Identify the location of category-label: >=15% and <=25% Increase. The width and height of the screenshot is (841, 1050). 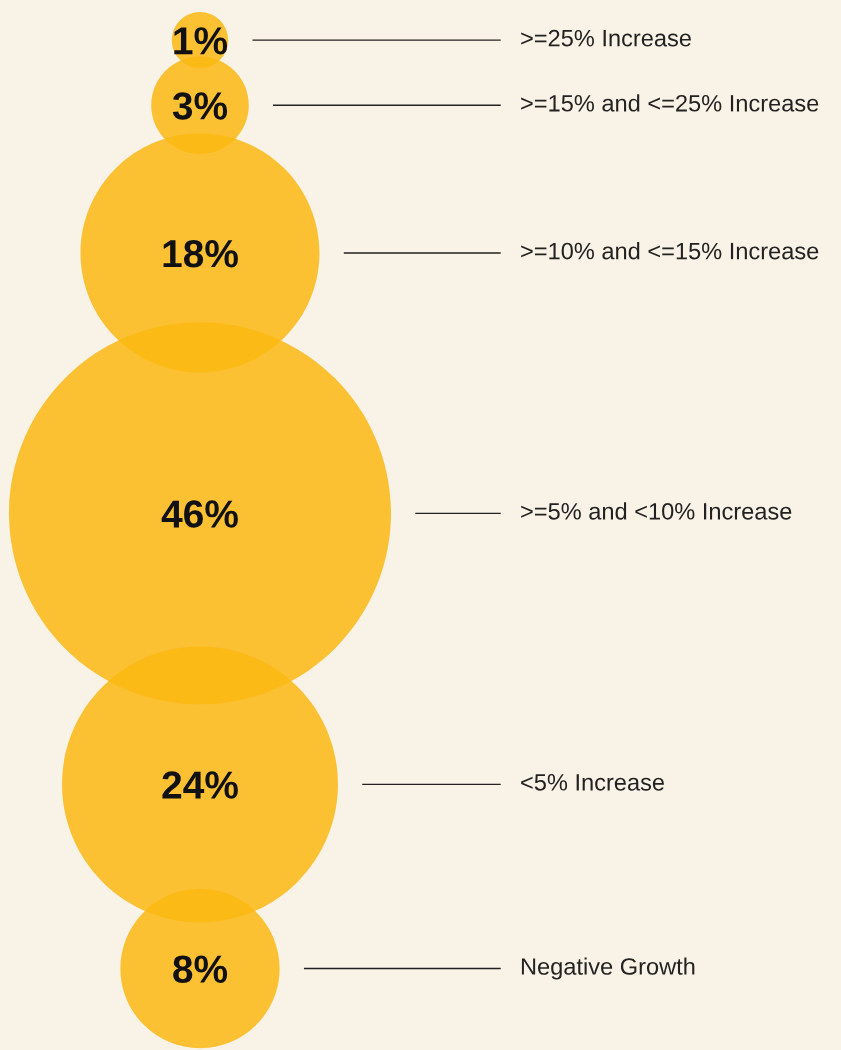
(670, 103).